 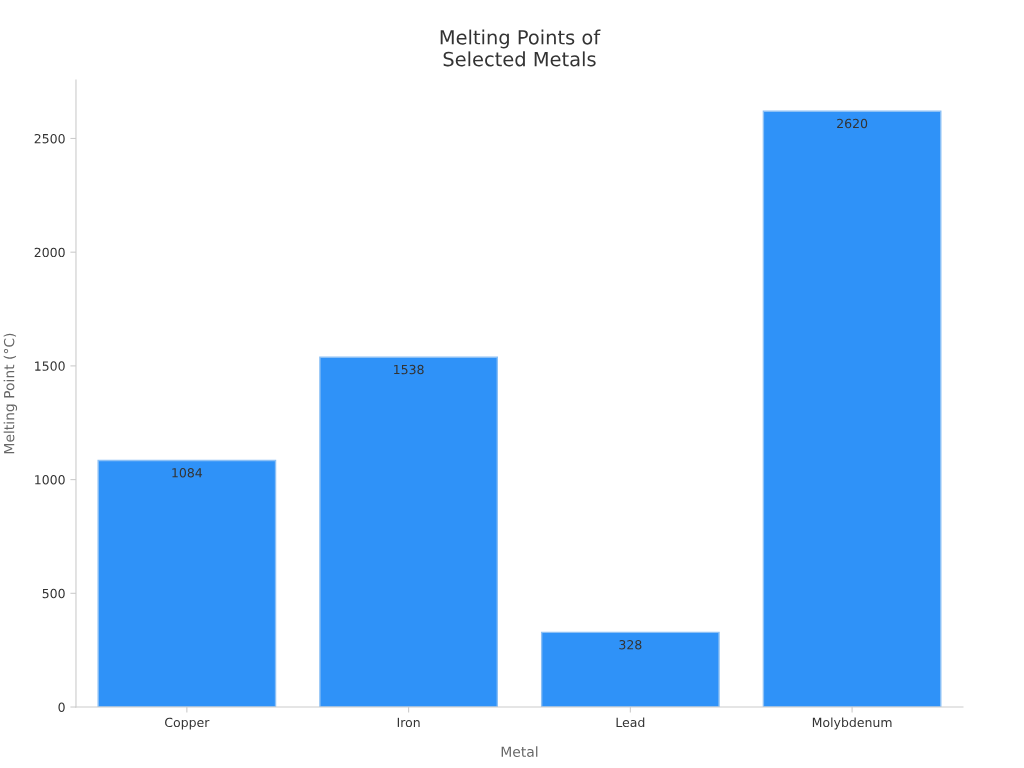 I want to click on y-tick-label: 2000, so click(x=49, y=252).